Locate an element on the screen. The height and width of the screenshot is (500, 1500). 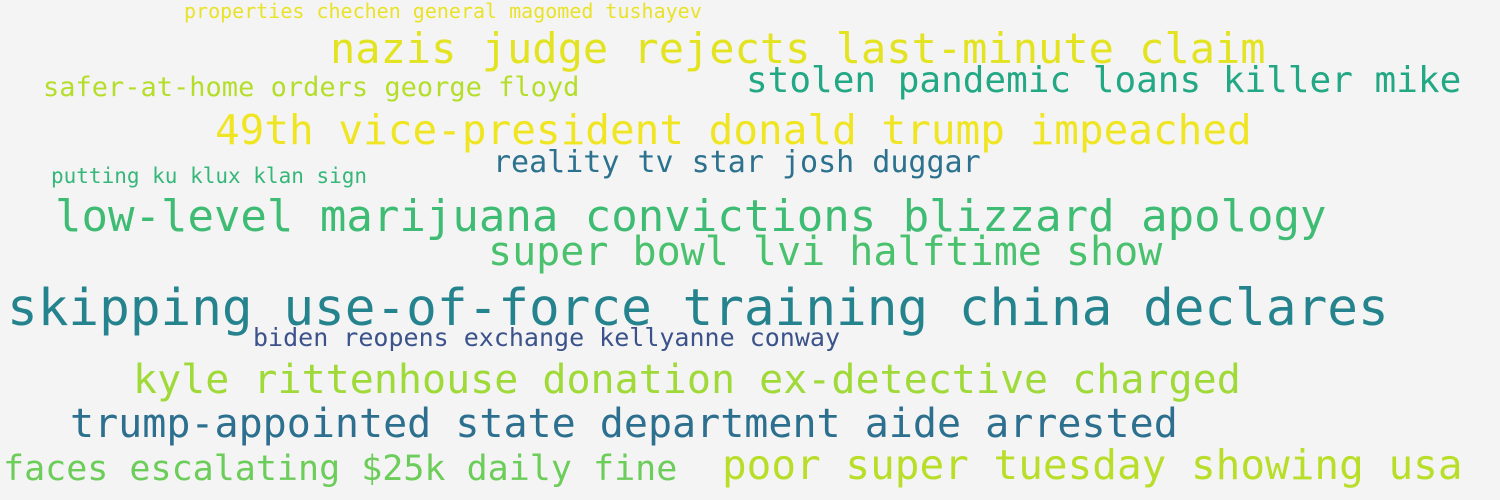
phrase-daily-fine: faces escalating $25k daily fine is located at coordinates (340, 469).